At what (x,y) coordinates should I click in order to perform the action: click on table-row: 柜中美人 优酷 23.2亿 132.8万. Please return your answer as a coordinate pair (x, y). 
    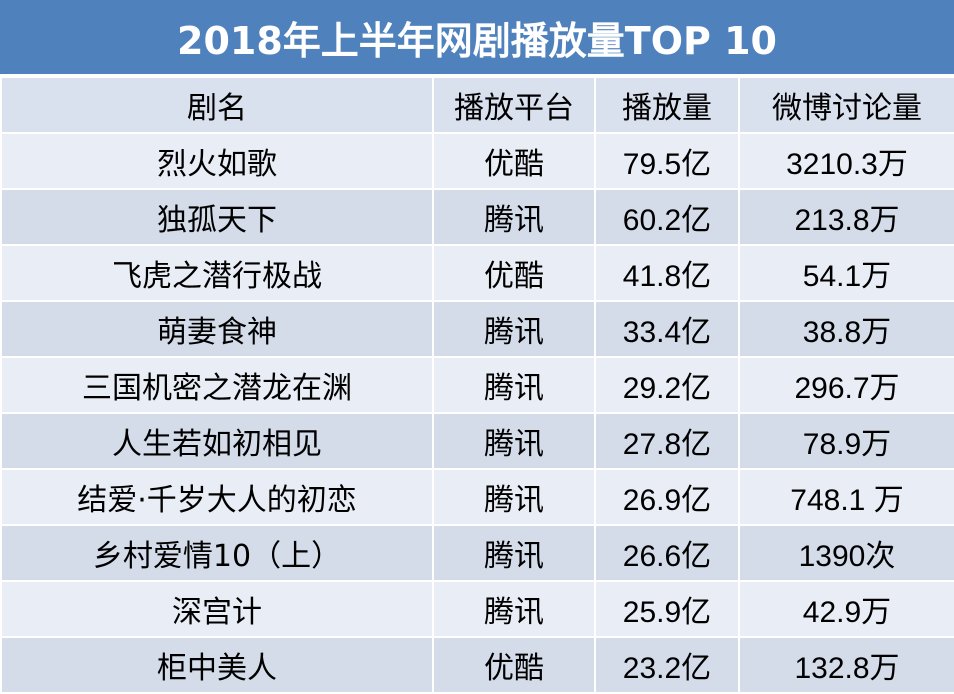
    Looking at the image, I should click on (477, 665).